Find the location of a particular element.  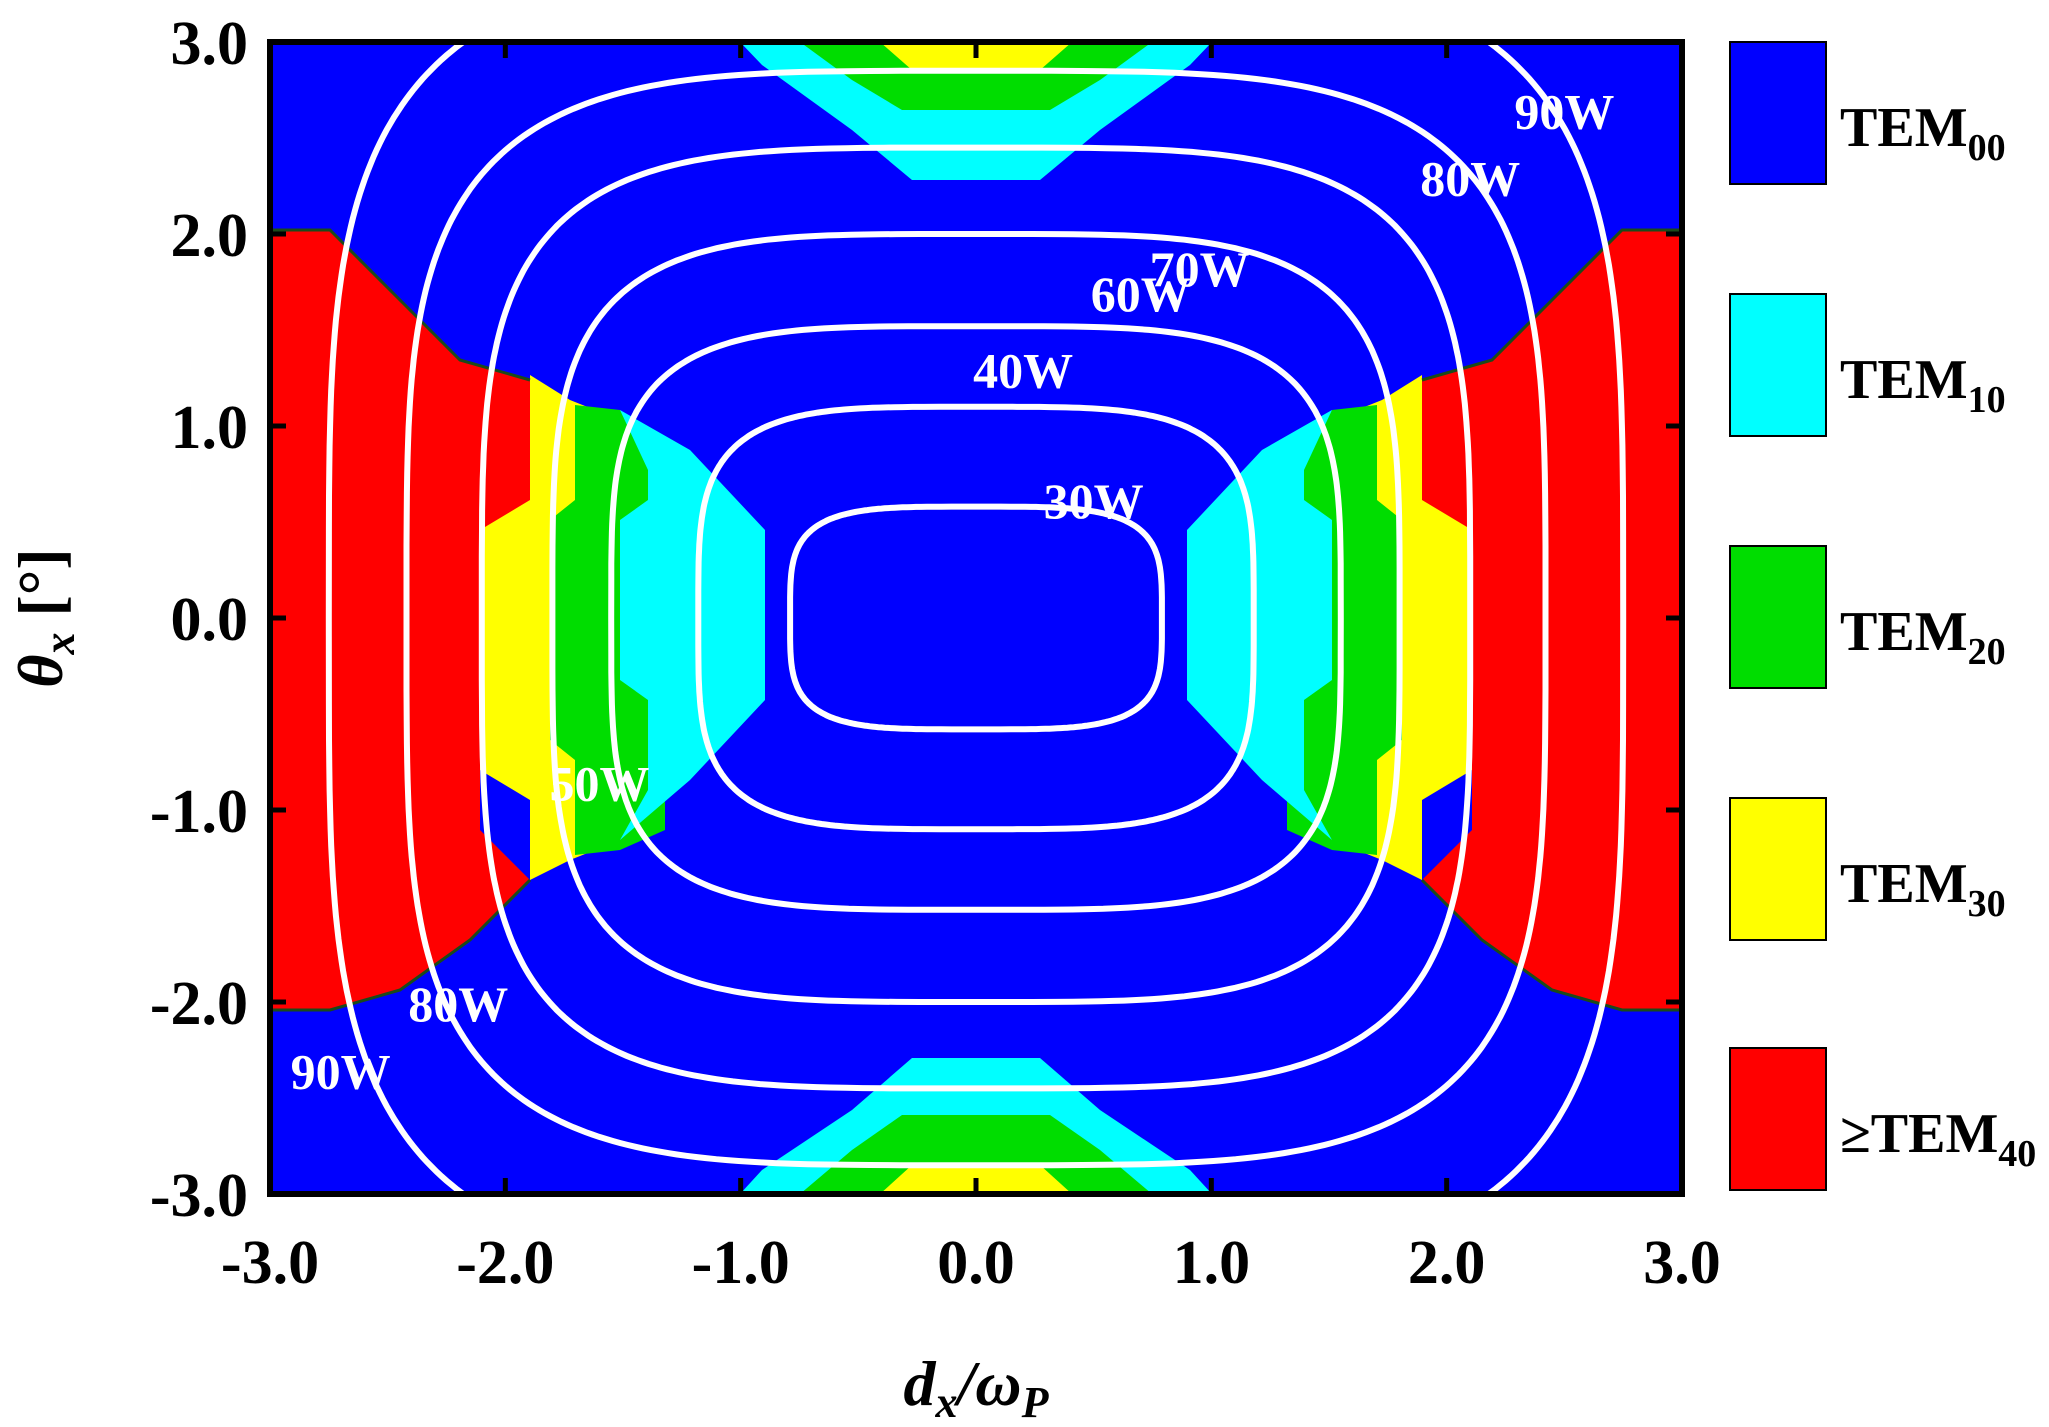

region-tem20-top is located at coordinates (976, 76).